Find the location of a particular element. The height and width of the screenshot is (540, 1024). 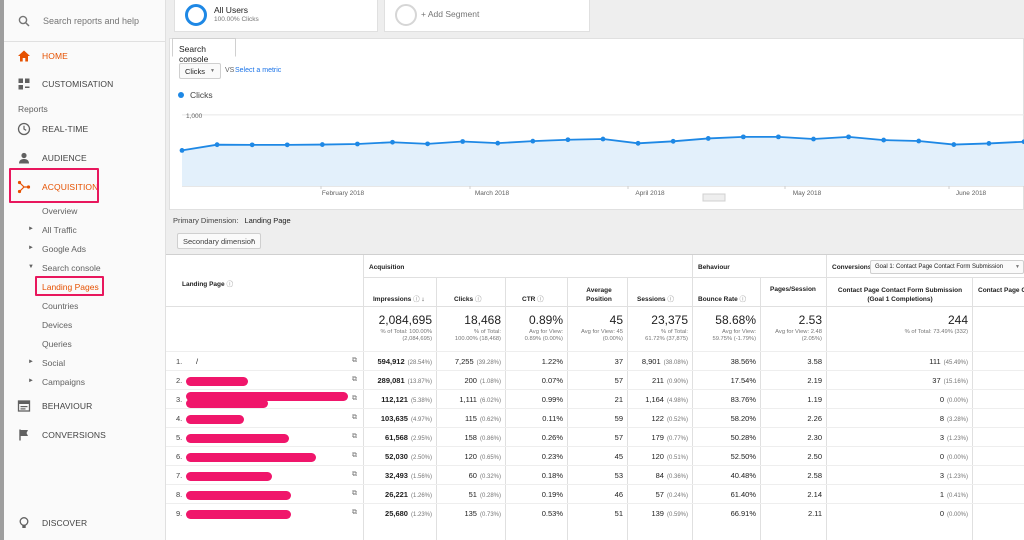

sessions-cell-pct: (0.52%) is located at coordinates (677, 420).